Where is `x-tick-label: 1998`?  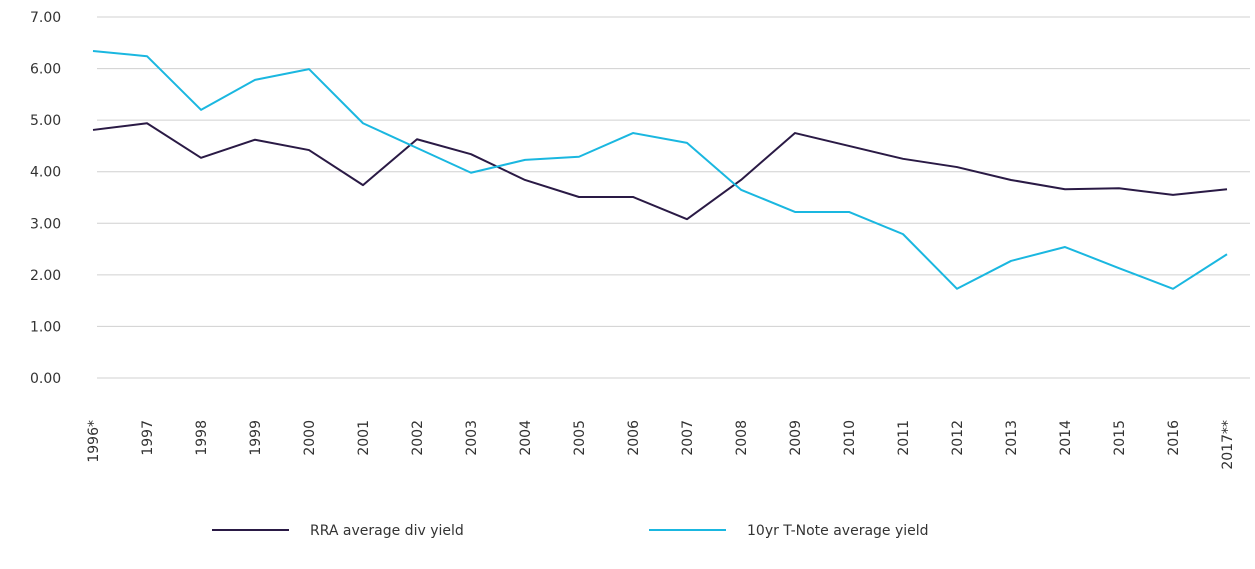
x-tick-label: 1998 is located at coordinates (202, 438).